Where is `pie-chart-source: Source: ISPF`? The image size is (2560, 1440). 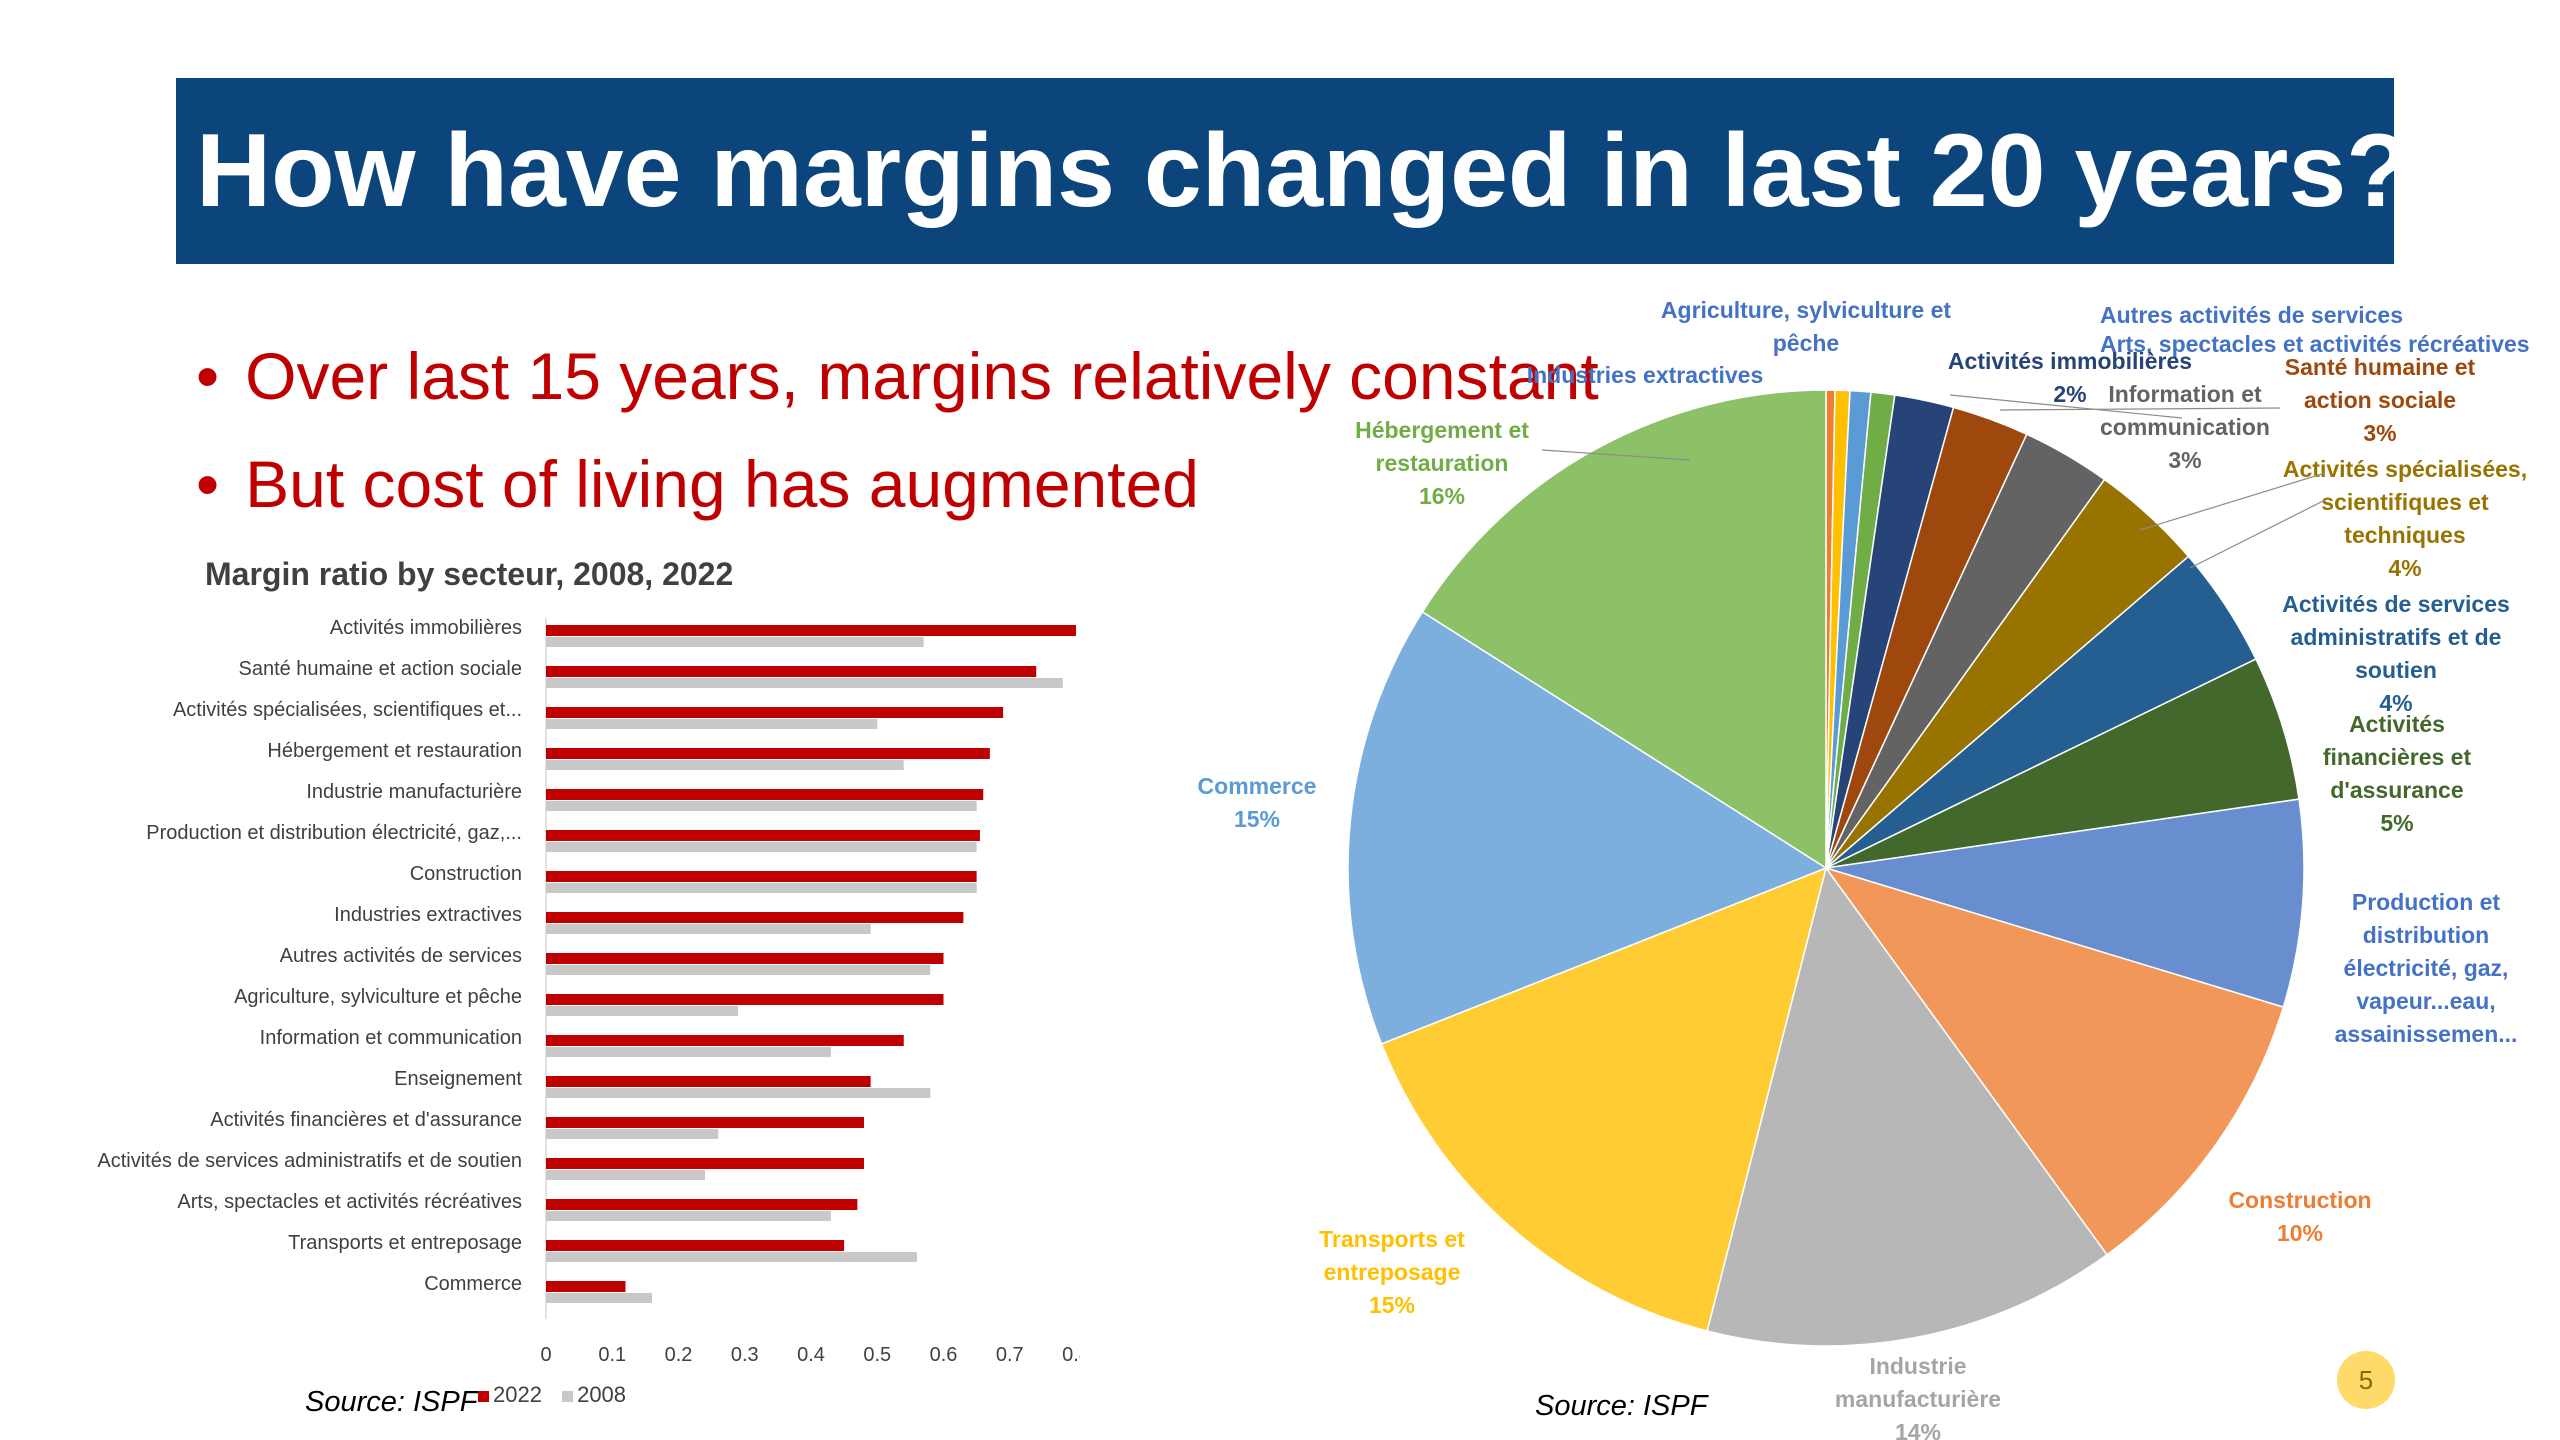 pie-chart-source: Source: ISPF is located at coordinates (1621, 1406).